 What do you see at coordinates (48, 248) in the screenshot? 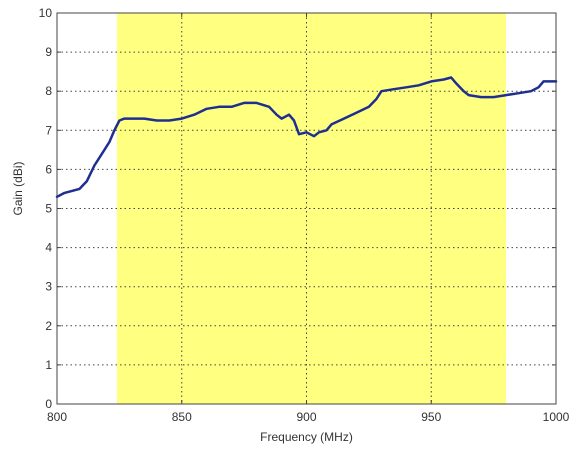
I see `y-tick-label: 4` at bounding box center [48, 248].